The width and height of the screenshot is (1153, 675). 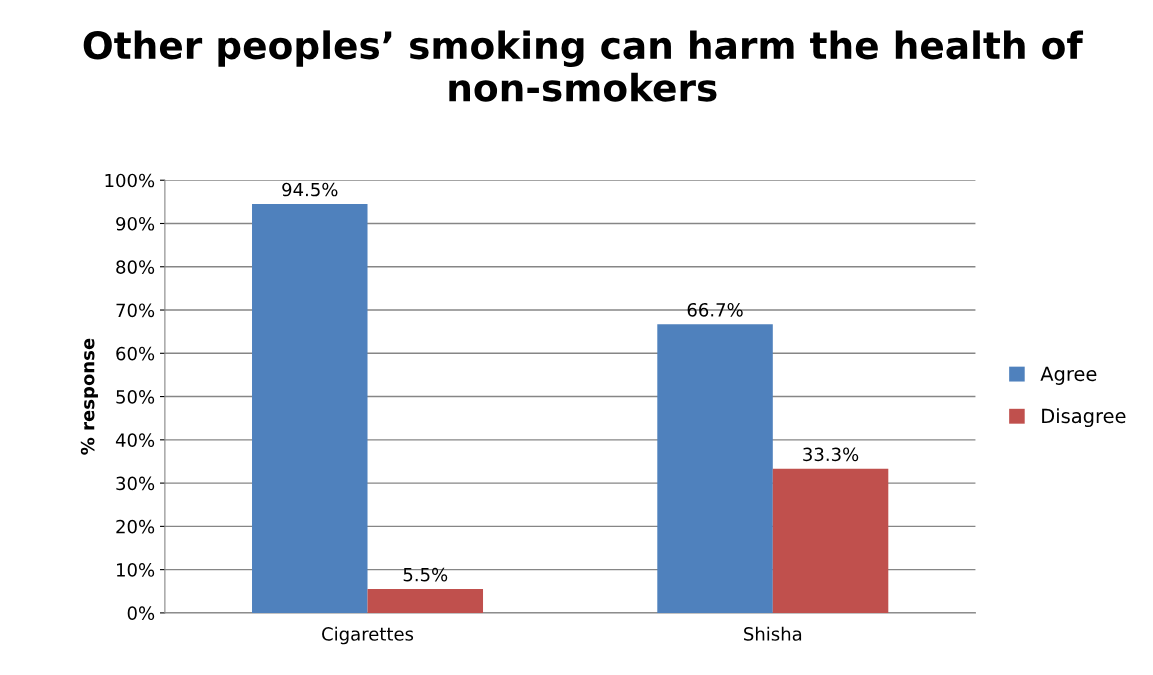 What do you see at coordinates (141, 613) in the screenshot?
I see `y-tick-label: 0%` at bounding box center [141, 613].